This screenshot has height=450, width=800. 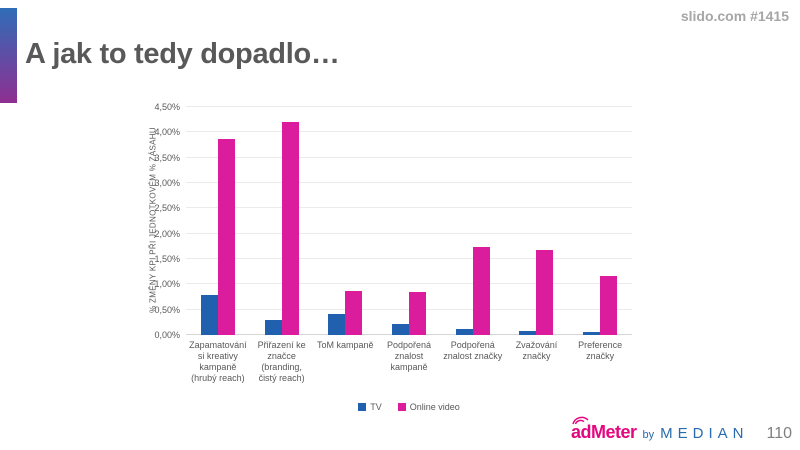 I want to click on brand-median-text: MEDIAN, so click(x=704, y=433).